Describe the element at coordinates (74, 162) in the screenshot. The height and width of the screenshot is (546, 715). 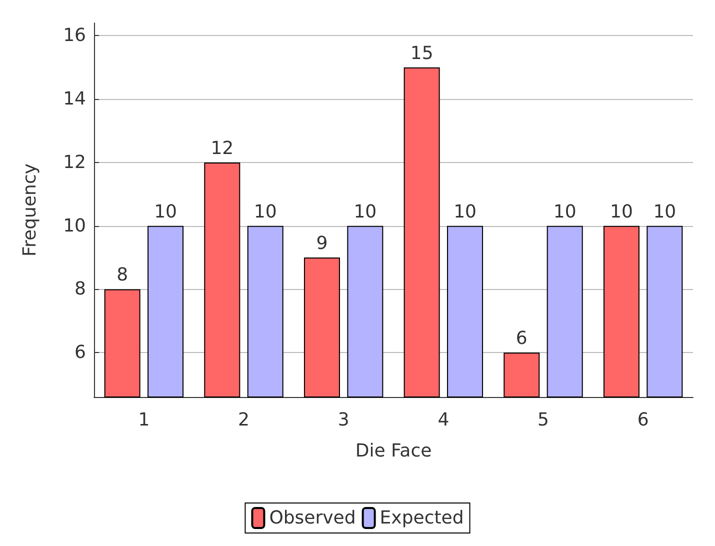
I see `y-tick-label: 12` at that location.